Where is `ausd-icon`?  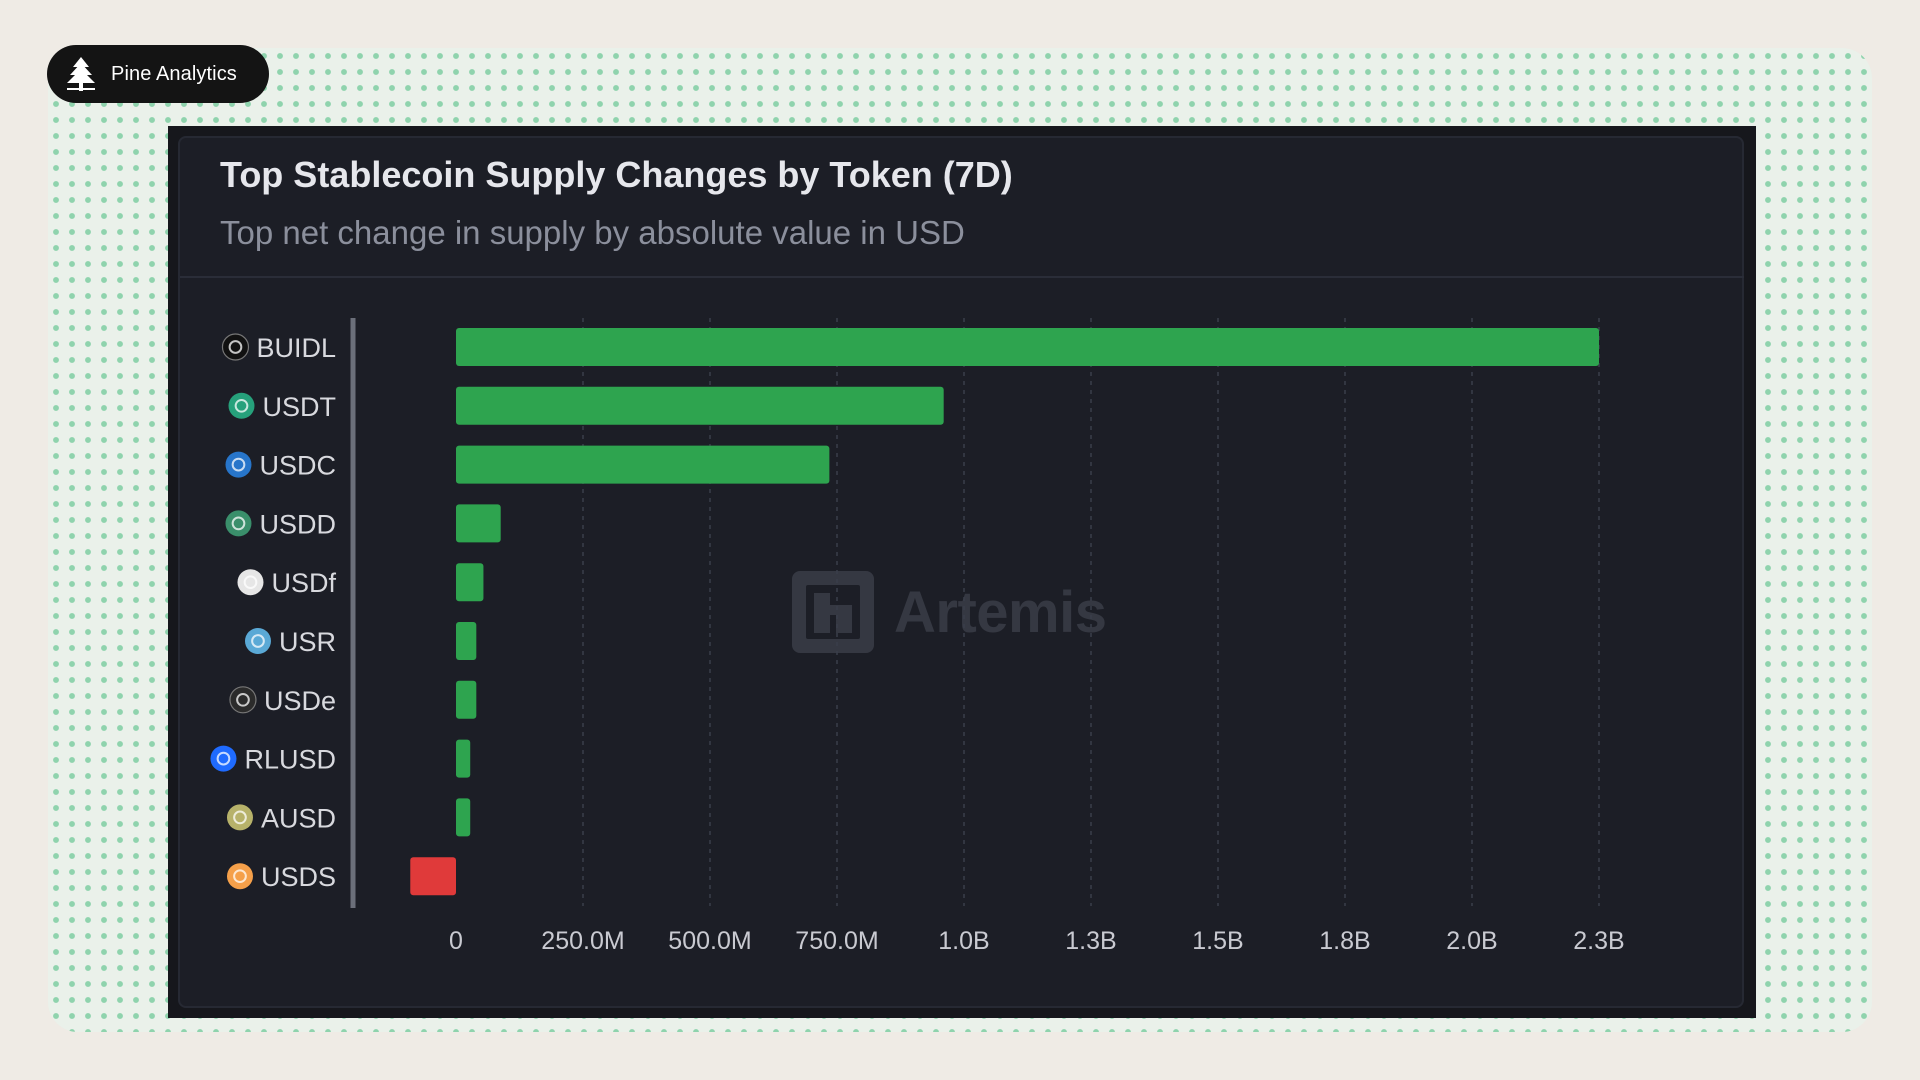
ausd-icon is located at coordinates (239, 817).